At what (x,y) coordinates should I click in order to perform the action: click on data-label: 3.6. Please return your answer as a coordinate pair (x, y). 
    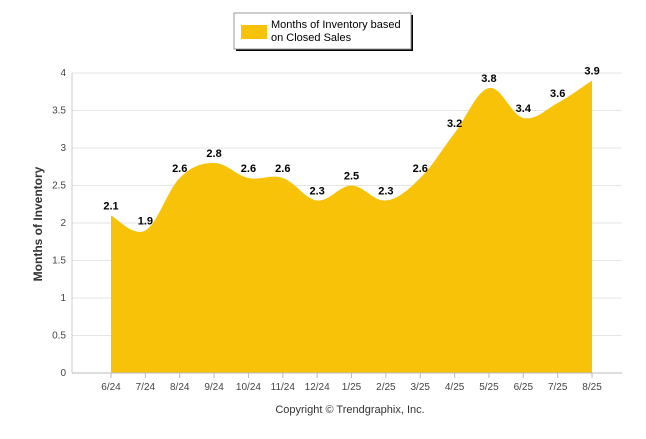
    Looking at the image, I should click on (557, 94).